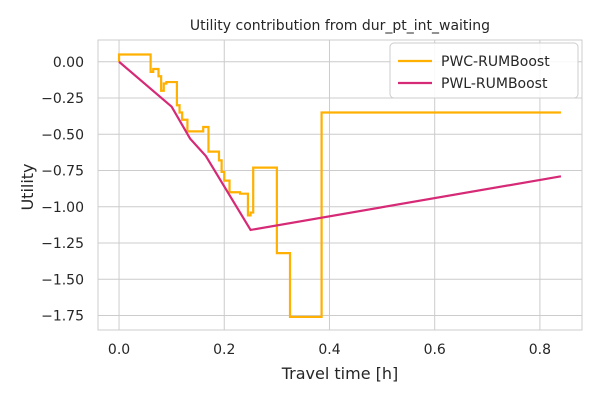  Describe the element at coordinates (540, 350) in the screenshot. I see `x-tick-label: 0.8` at that location.